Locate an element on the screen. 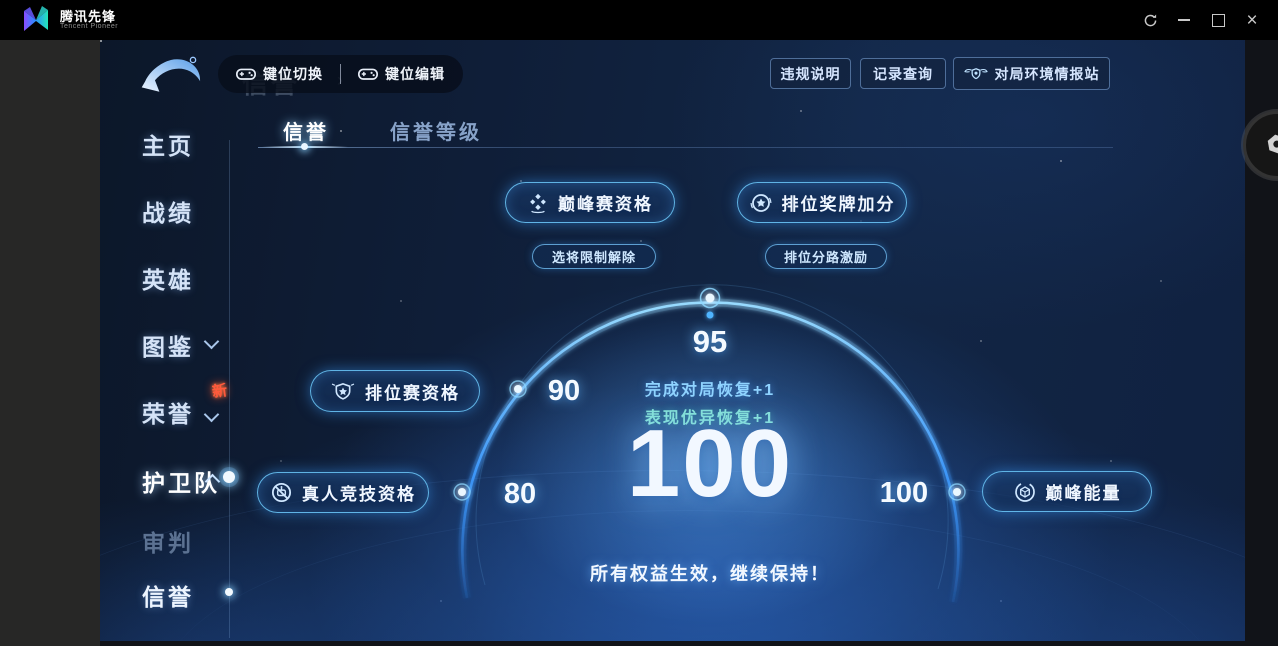 The image size is (1278, 646). medal-star-icon is located at coordinates (761, 203).